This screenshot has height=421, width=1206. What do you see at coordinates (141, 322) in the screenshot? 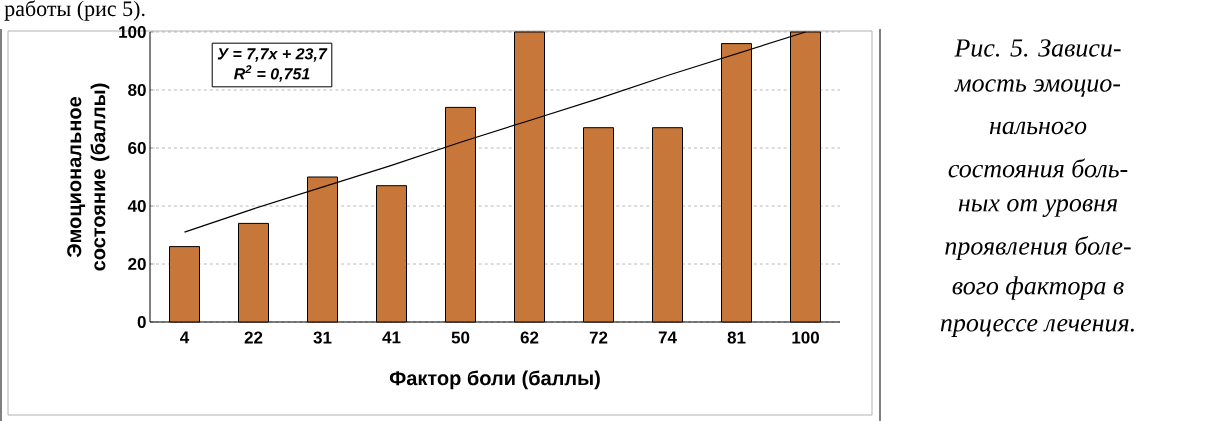
I see `y-tick-label: 0` at bounding box center [141, 322].